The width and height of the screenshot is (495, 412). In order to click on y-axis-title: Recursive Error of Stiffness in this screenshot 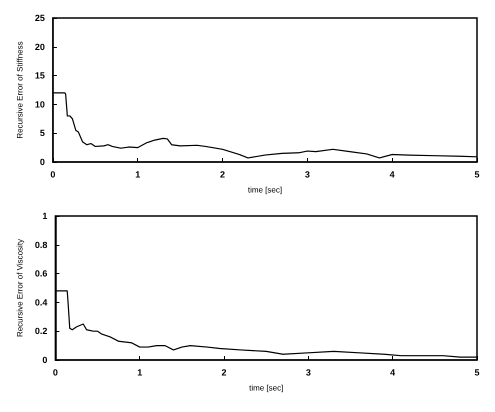, I will do `click(20, 90)`.